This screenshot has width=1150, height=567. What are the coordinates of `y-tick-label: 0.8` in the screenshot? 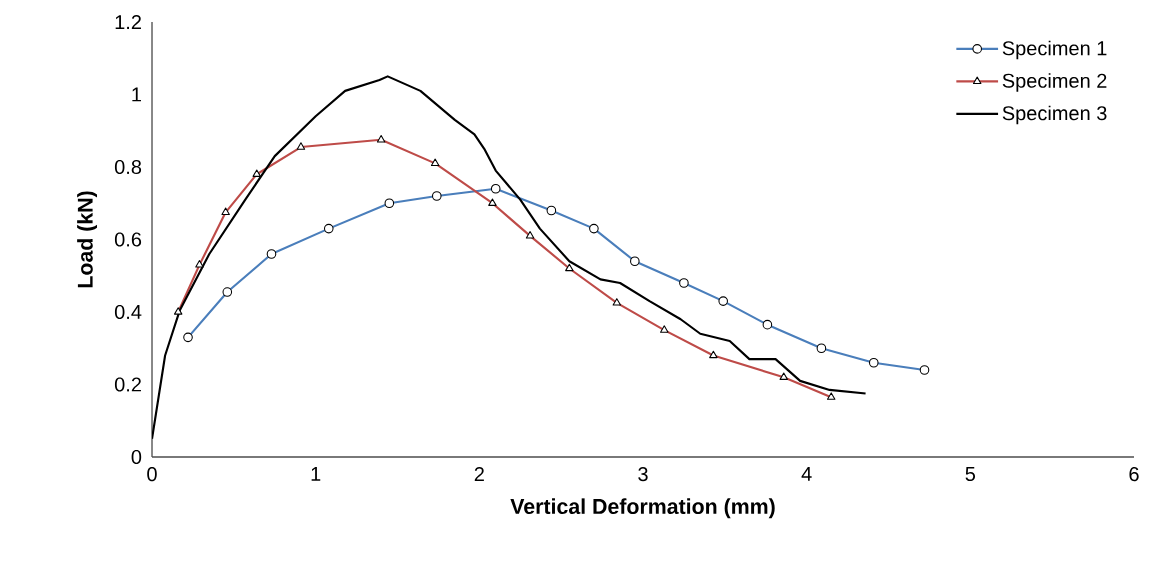 It's located at (128, 167).